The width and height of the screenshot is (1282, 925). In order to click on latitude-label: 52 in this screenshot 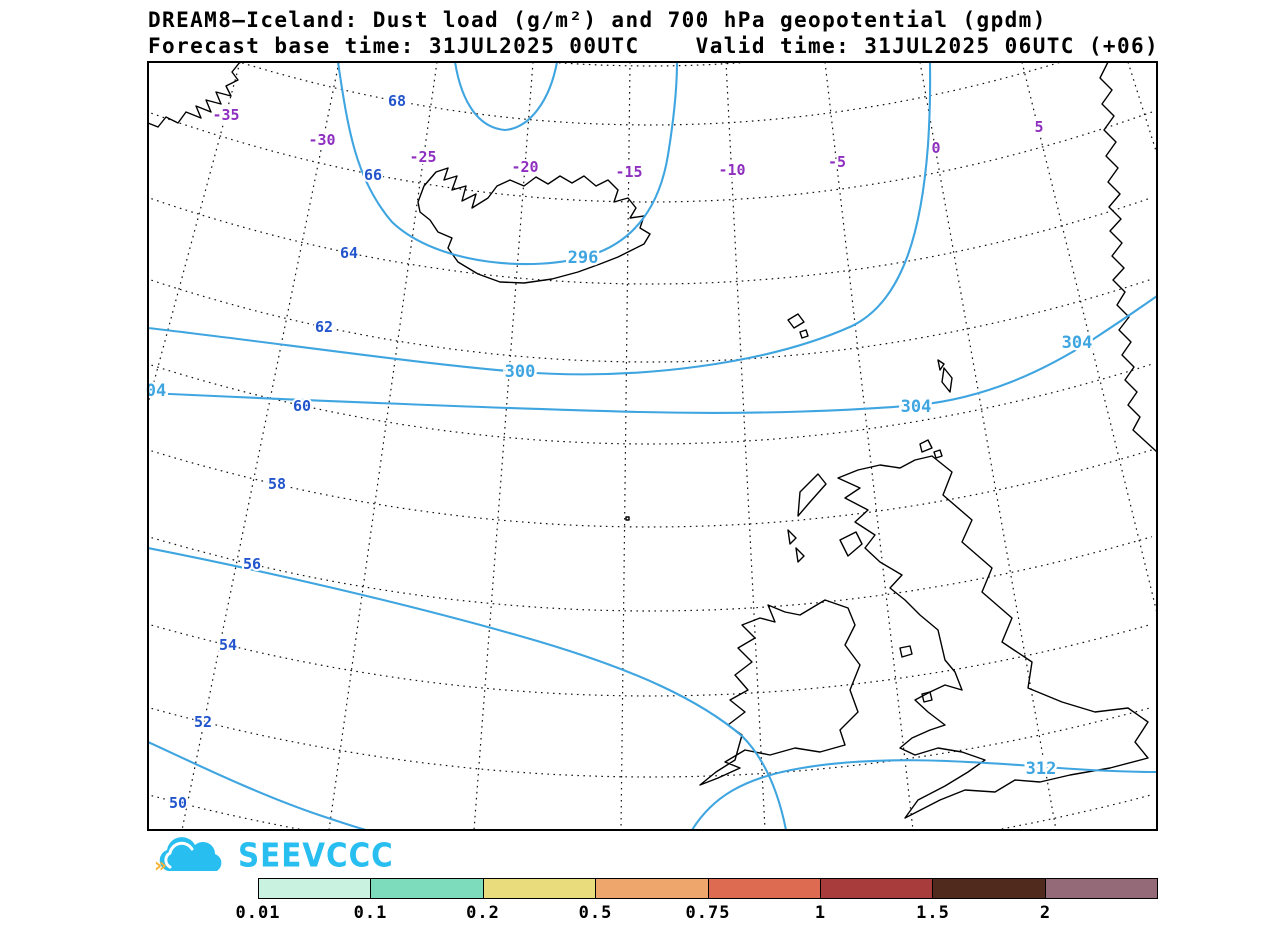, I will do `click(203, 722)`.